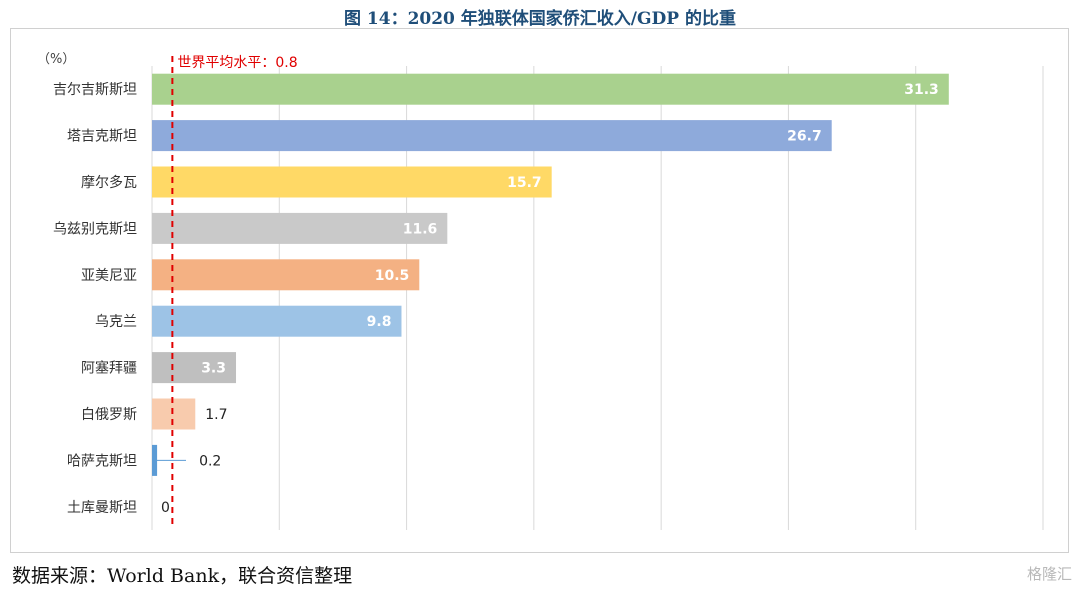 This screenshot has height=590, width=1080. Describe the element at coordinates (102, 137) in the screenshot. I see `category-label: 塔吉克斯坦` at that location.